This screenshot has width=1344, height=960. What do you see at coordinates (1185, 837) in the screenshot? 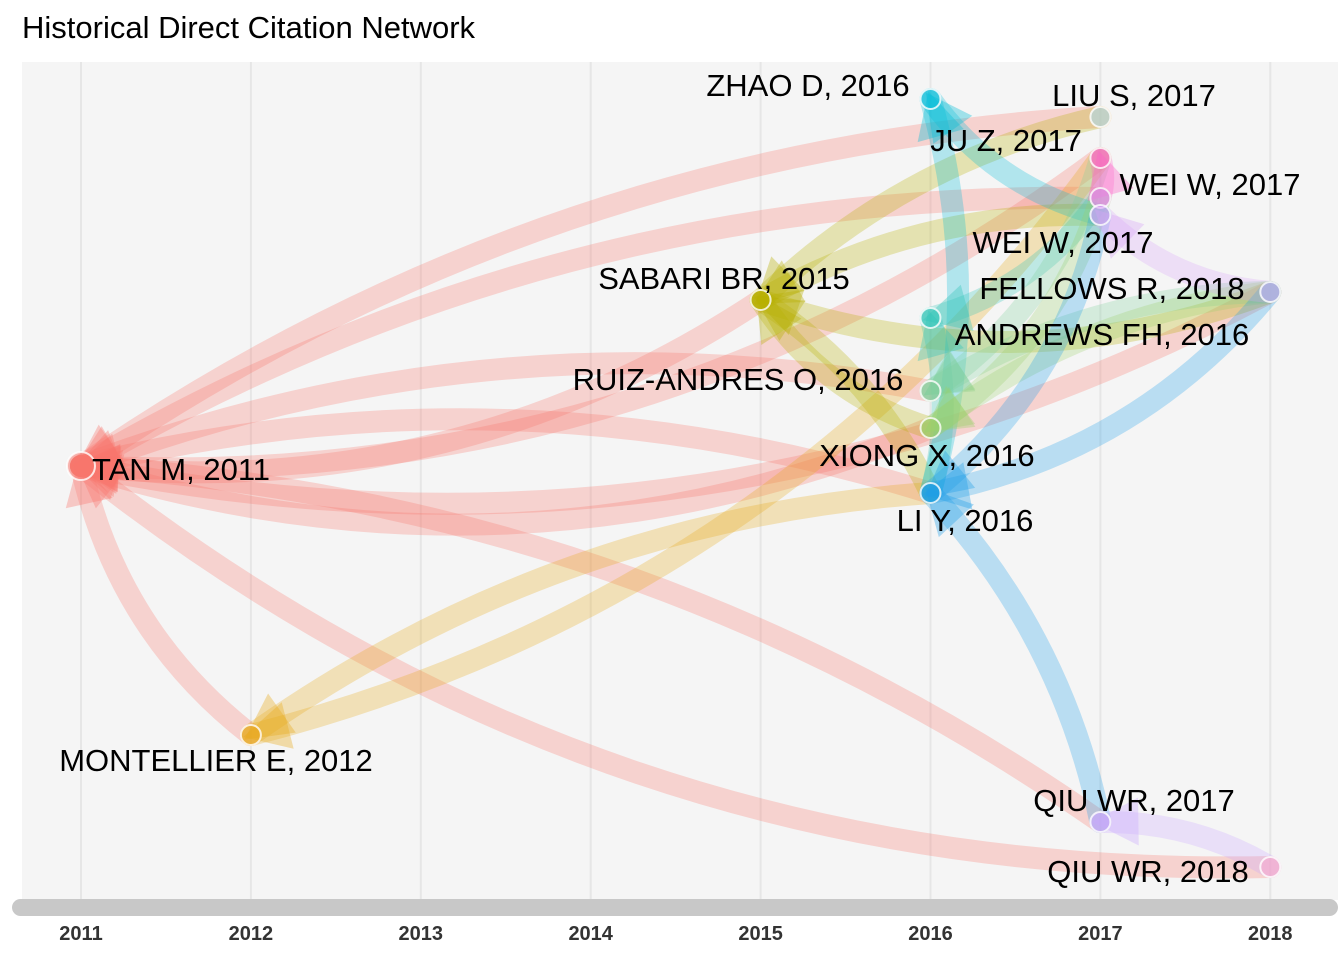
I see `edge-qiu2017-qiu2018` at bounding box center [1185, 837].